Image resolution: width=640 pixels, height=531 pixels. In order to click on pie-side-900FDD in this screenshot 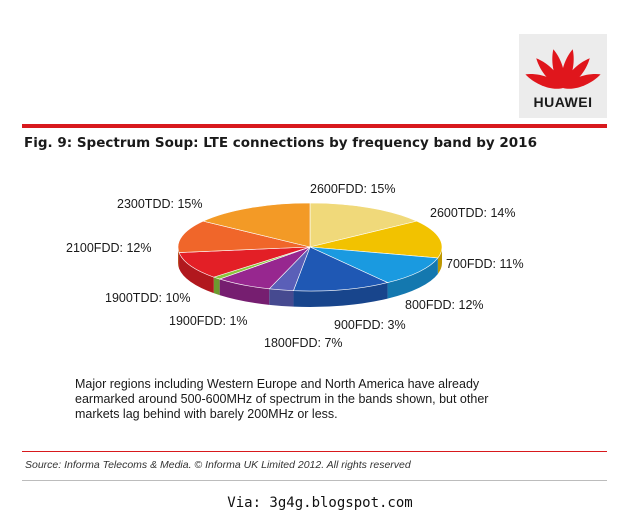, I will do `click(281, 297)`.